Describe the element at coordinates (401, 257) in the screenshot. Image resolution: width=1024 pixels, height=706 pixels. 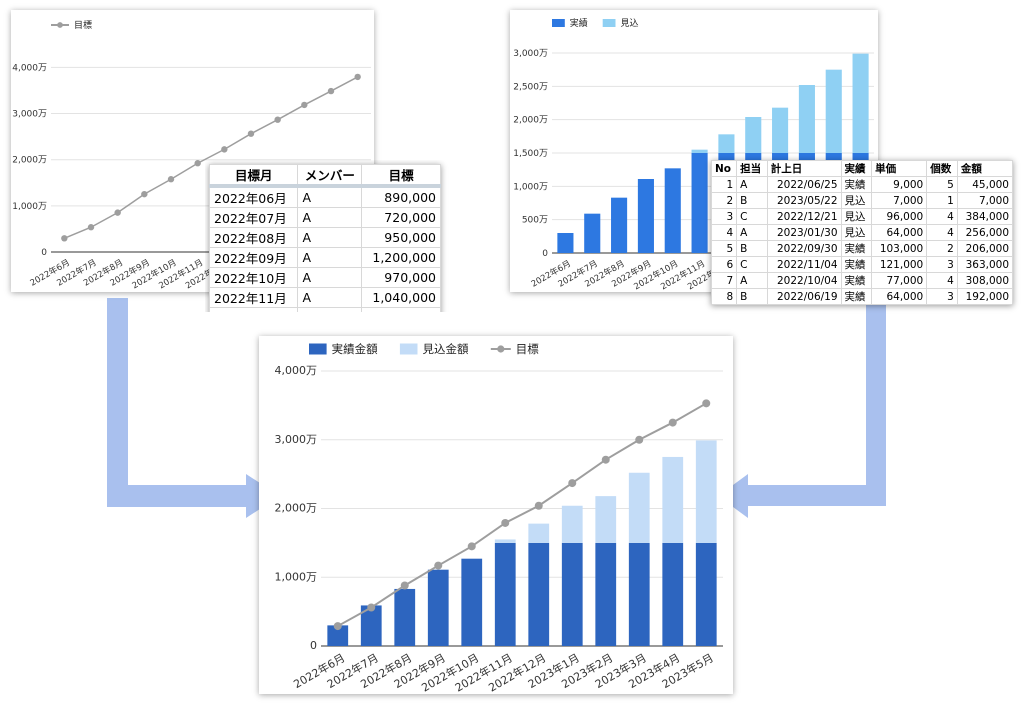
I see `table-cell: 1,200,000` at that location.